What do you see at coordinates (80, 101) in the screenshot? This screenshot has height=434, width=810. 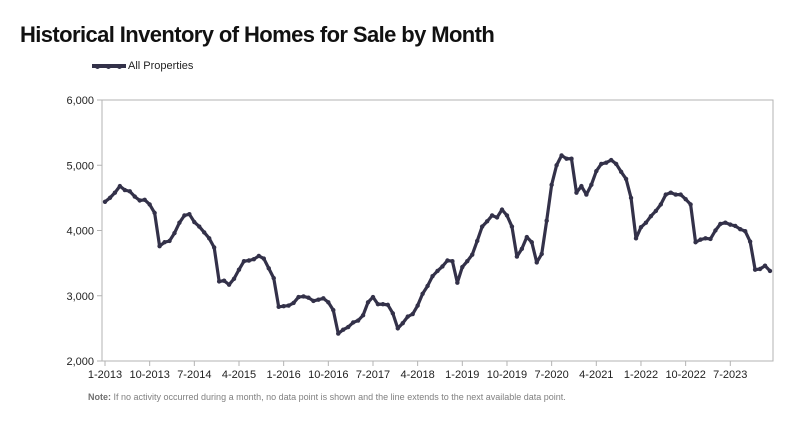 I see `y-tick-label: 6,000` at bounding box center [80, 101].